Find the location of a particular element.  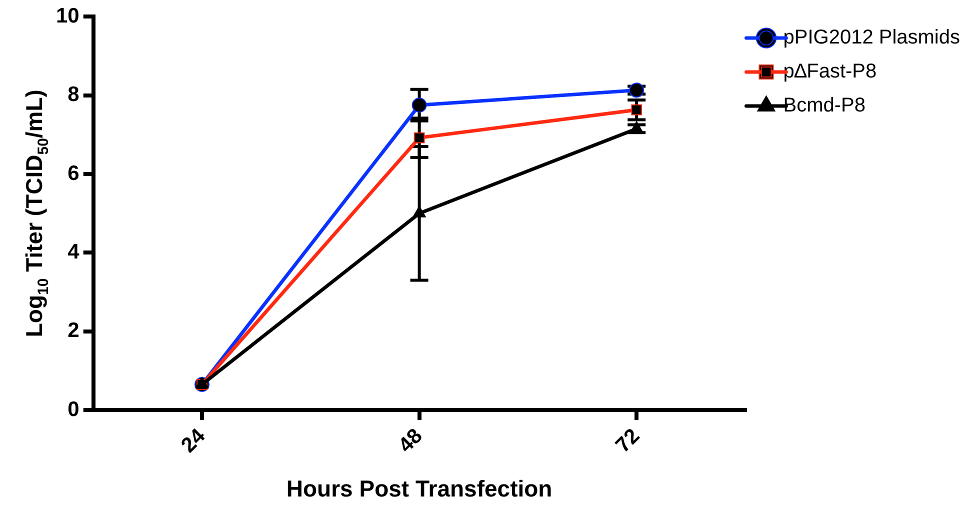

y-tick-label: 4 is located at coordinates (74, 252).